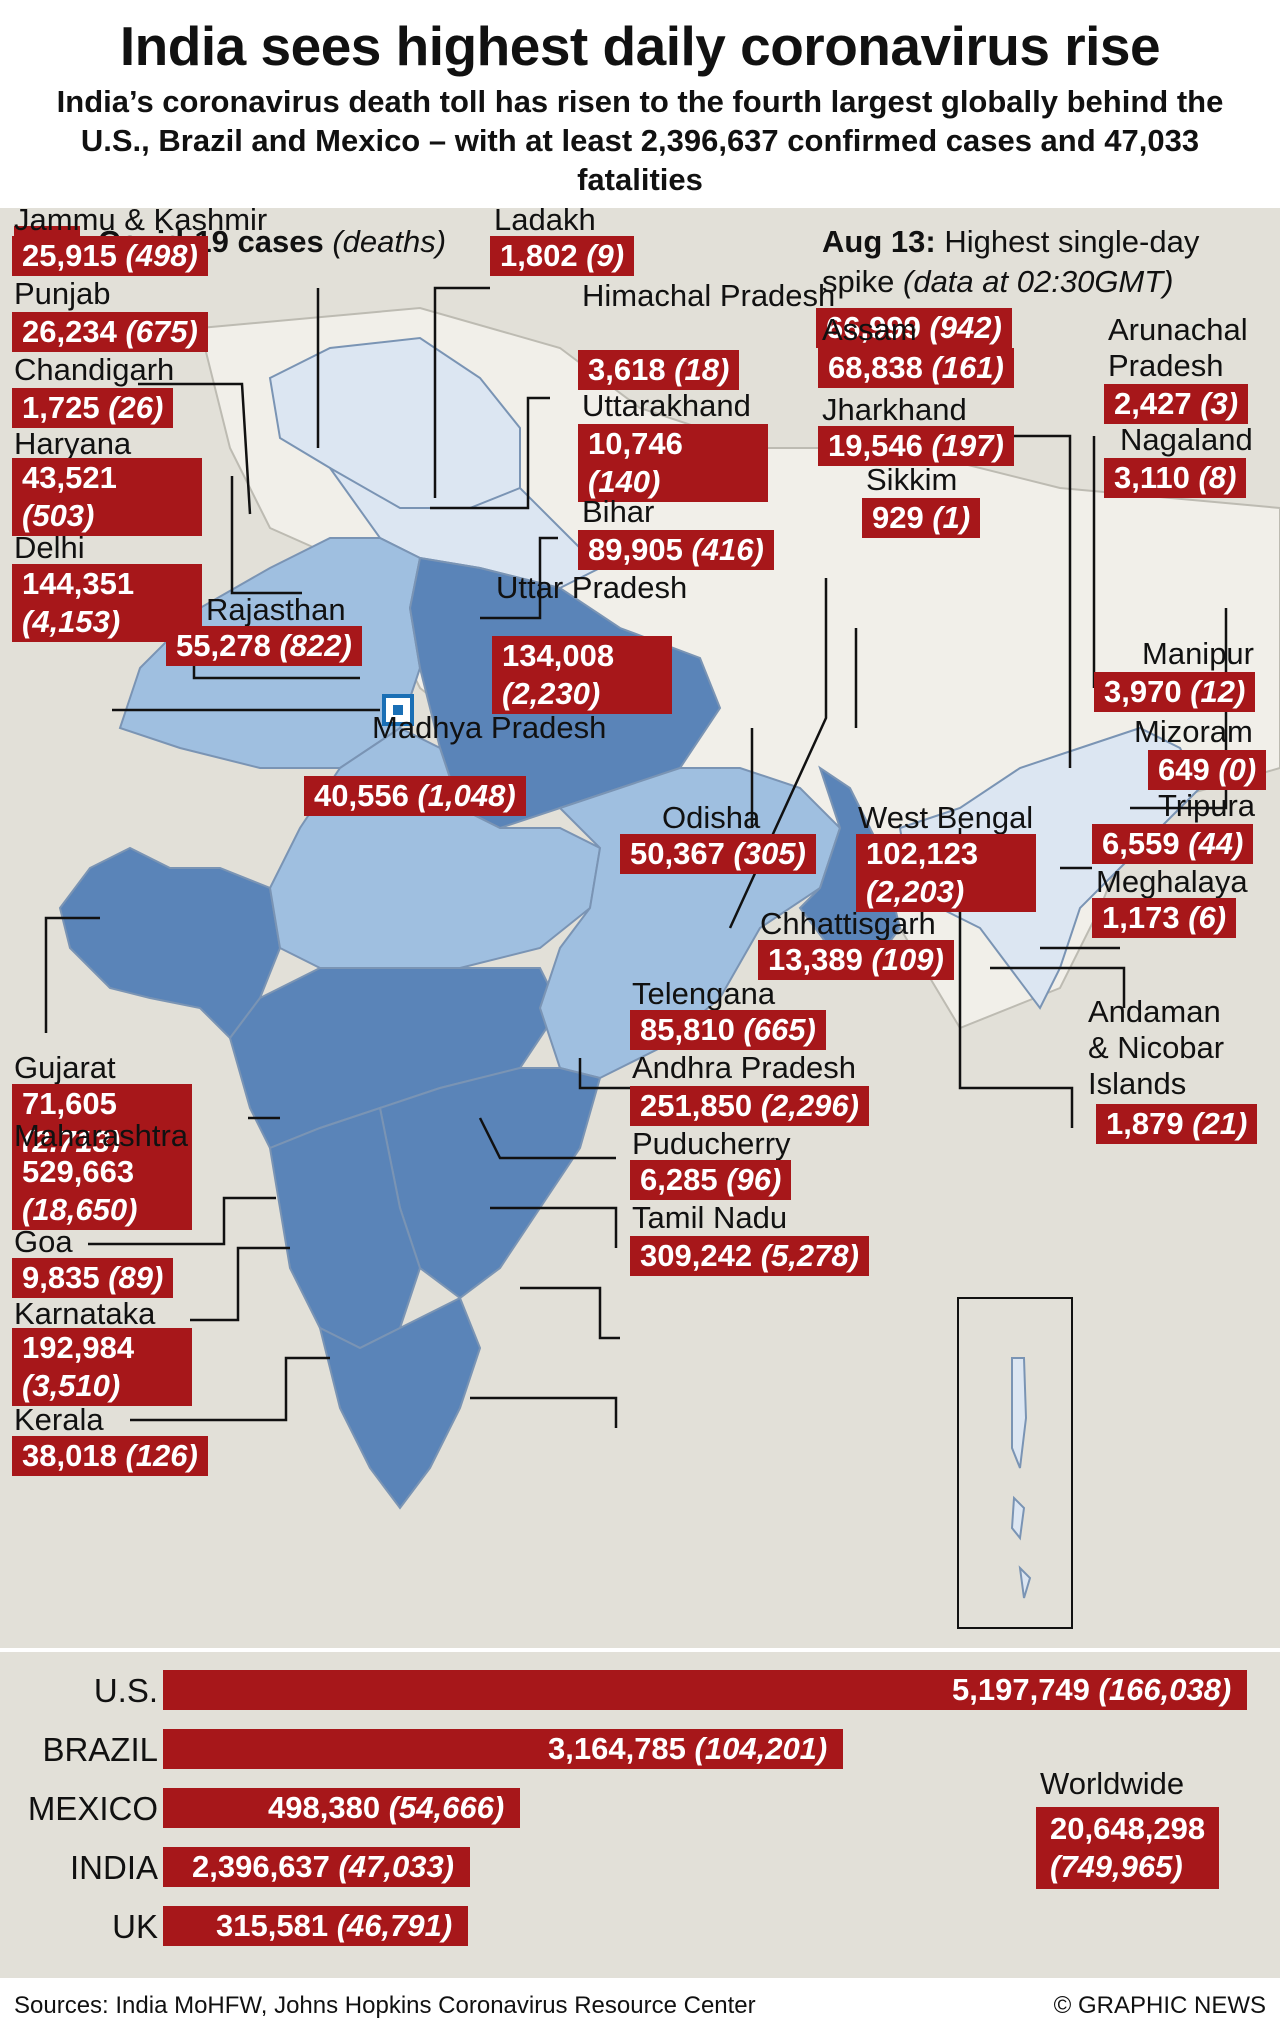 The width and height of the screenshot is (1280, 2032). What do you see at coordinates (1219, 403) in the screenshot?
I see `state-deaths: (3)` at bounding box center [1219, 403].